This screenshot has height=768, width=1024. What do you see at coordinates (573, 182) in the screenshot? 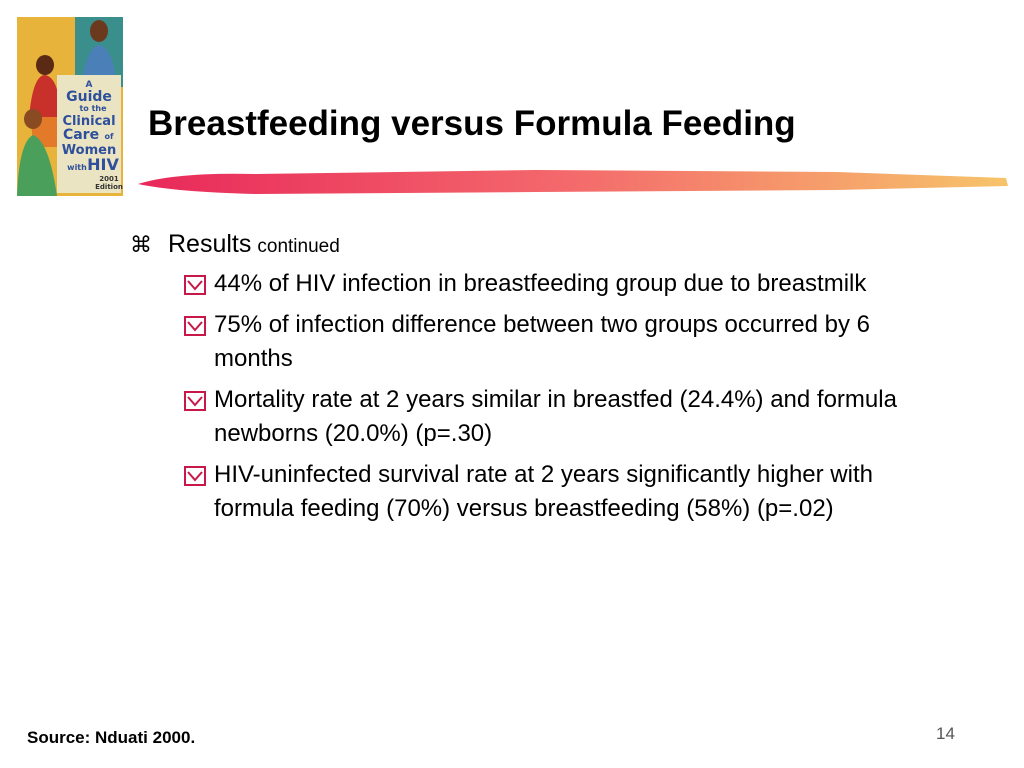
I see `title-underline-brushstroke` at bounding box center [573, 182].